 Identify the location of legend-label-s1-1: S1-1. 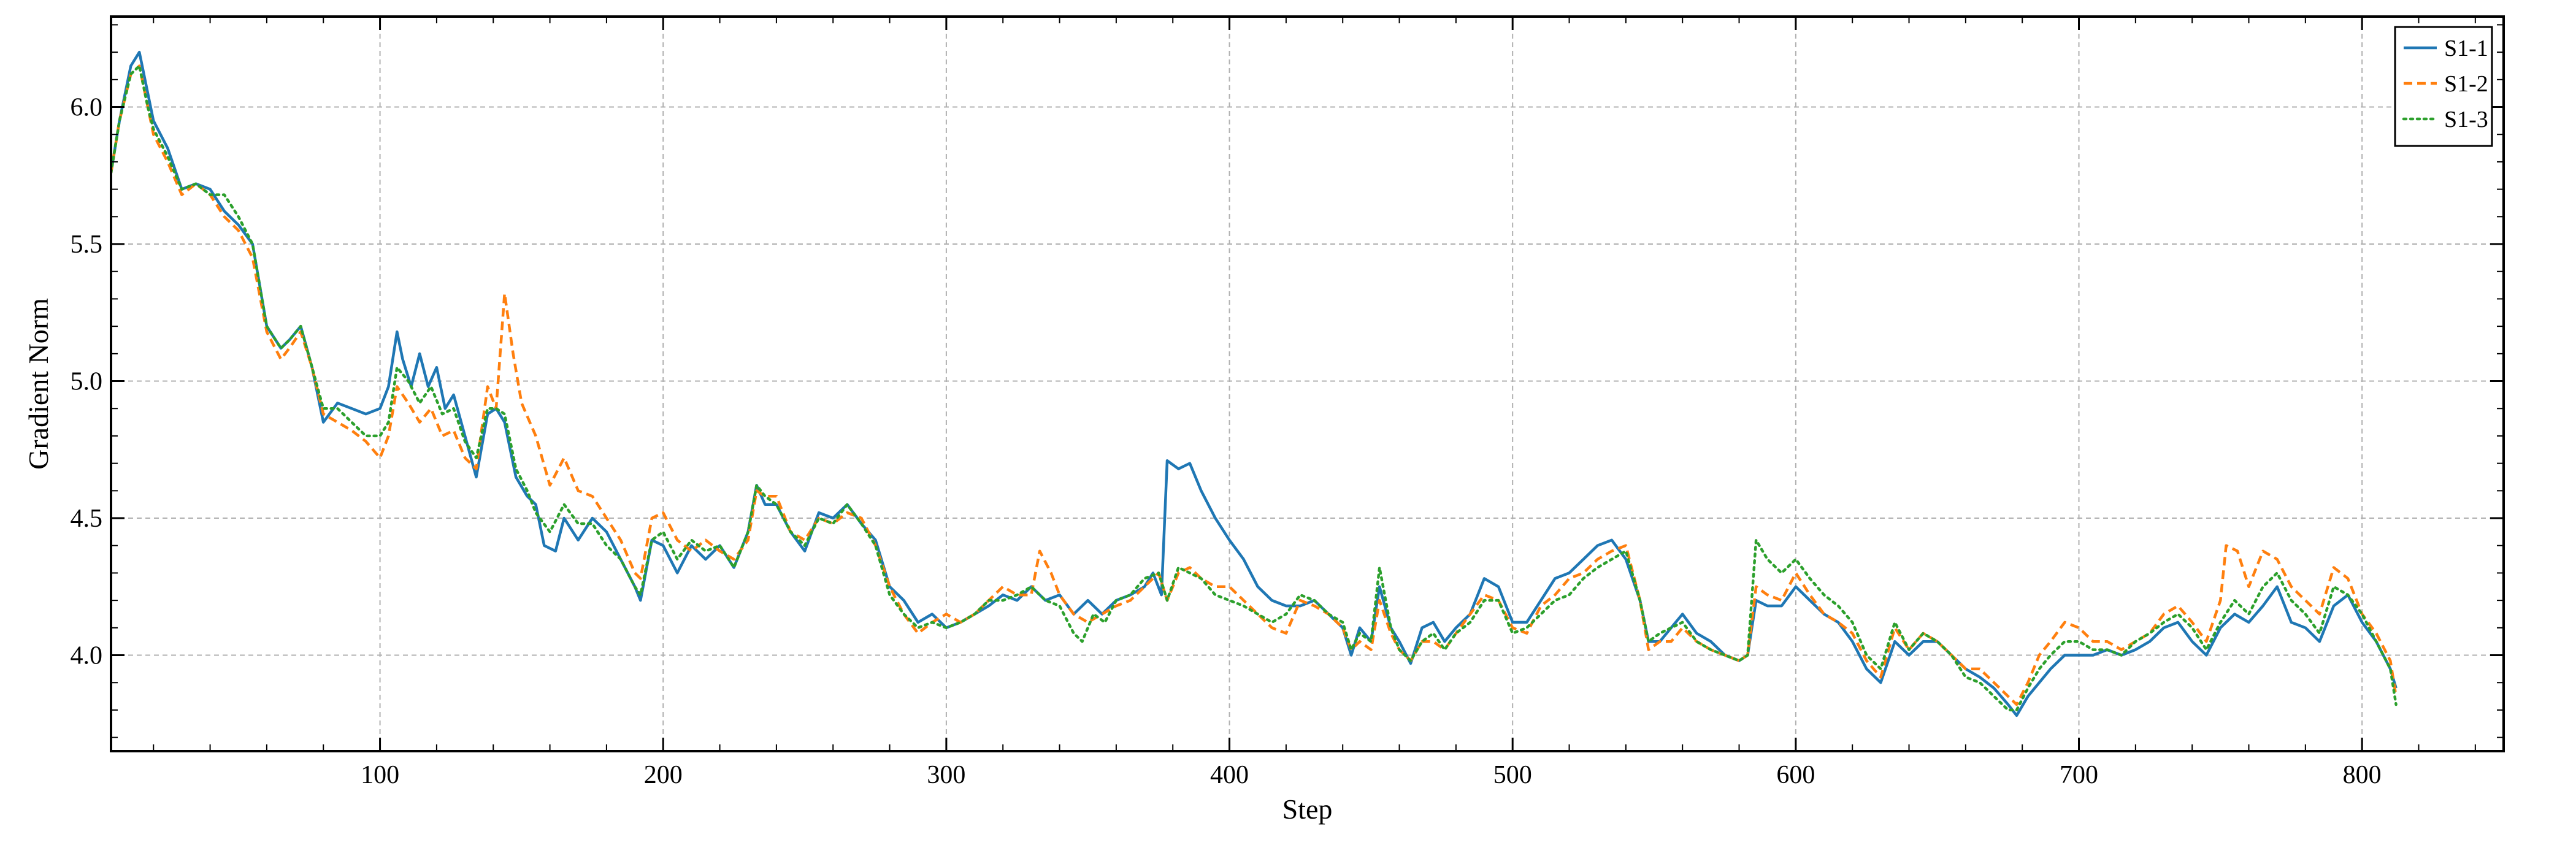
(2466, 48).